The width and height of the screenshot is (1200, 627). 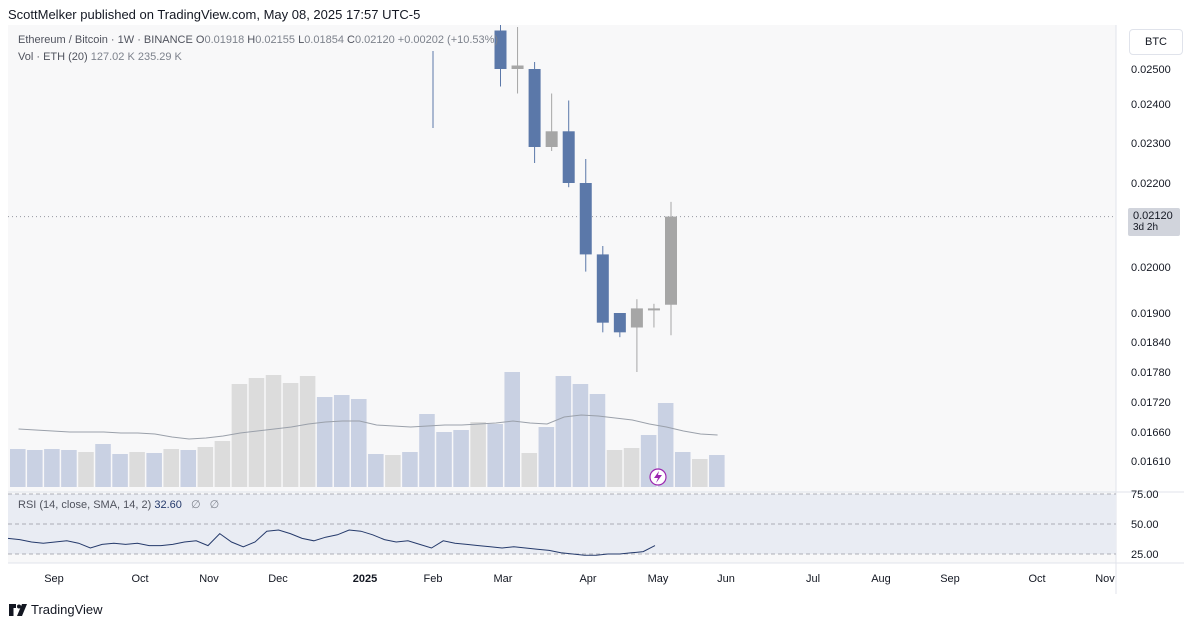 I want to click on time-tick-label: Sep, so click(x=54, y=579).